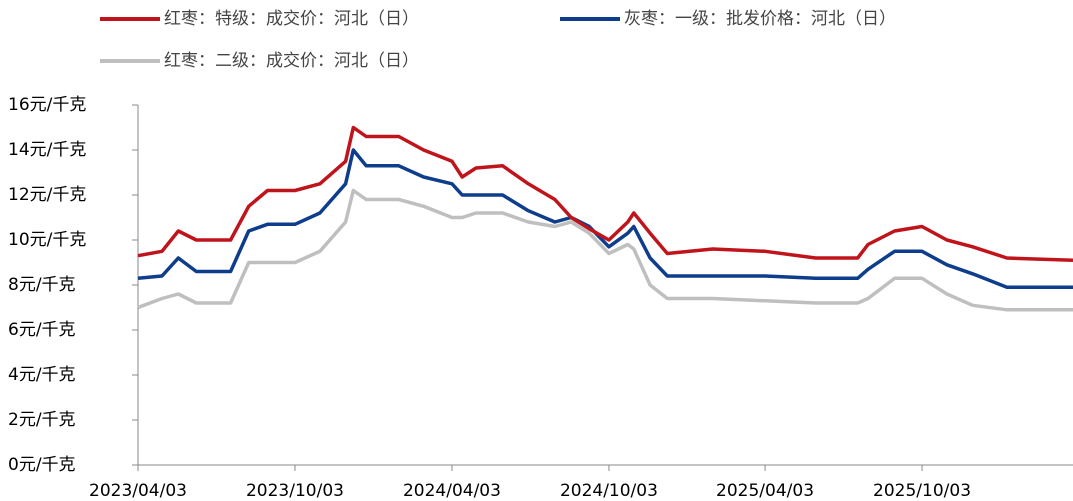 Image resolution: width=1073 pixels, height=501 pixels. I want to click on y-tick-label: 8元/千克, so click(42, 285).